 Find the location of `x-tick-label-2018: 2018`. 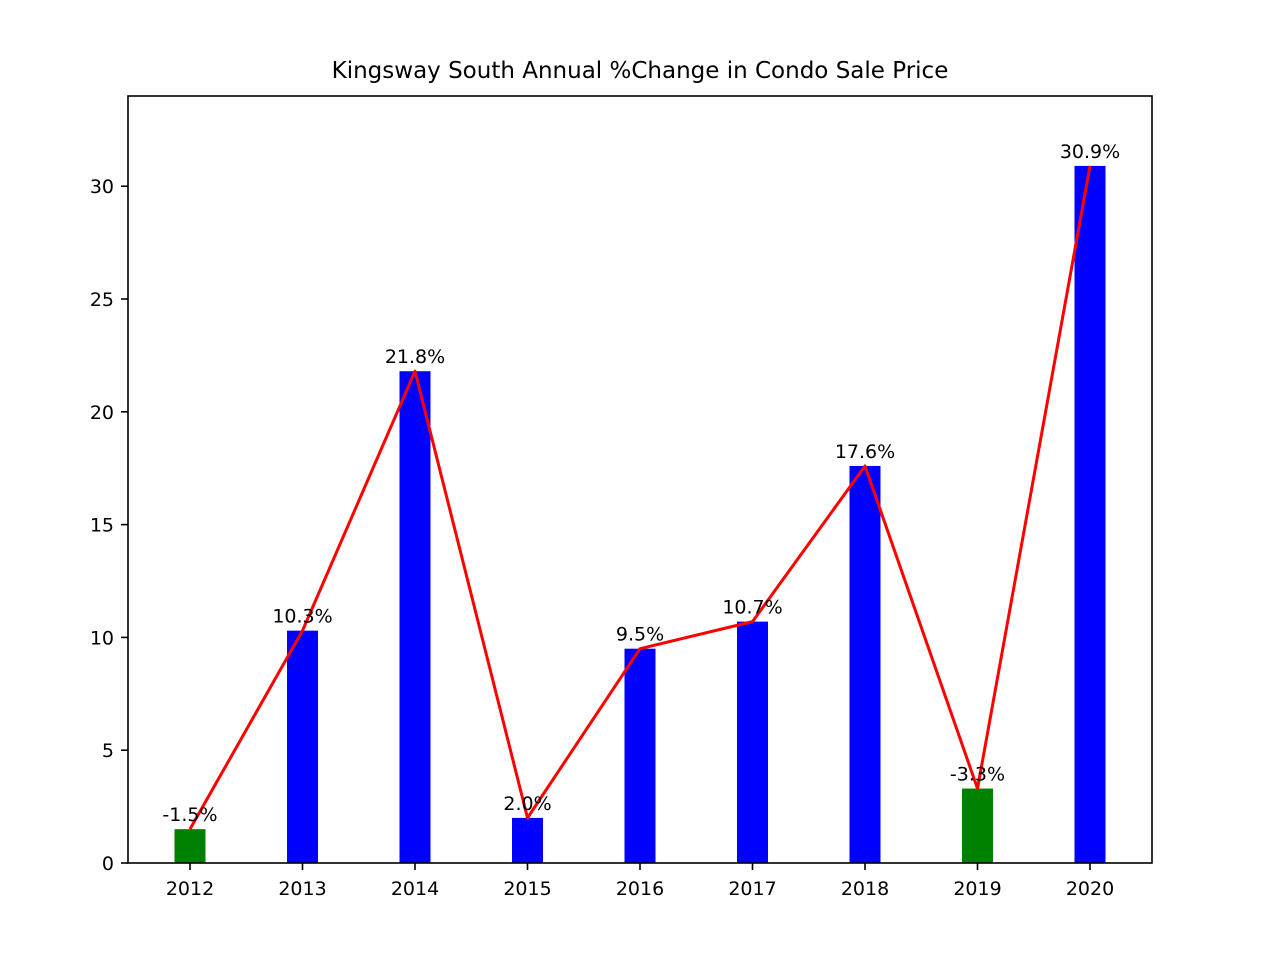

x-tick-label-2018: 2018 is located at coordinates (865, 889).